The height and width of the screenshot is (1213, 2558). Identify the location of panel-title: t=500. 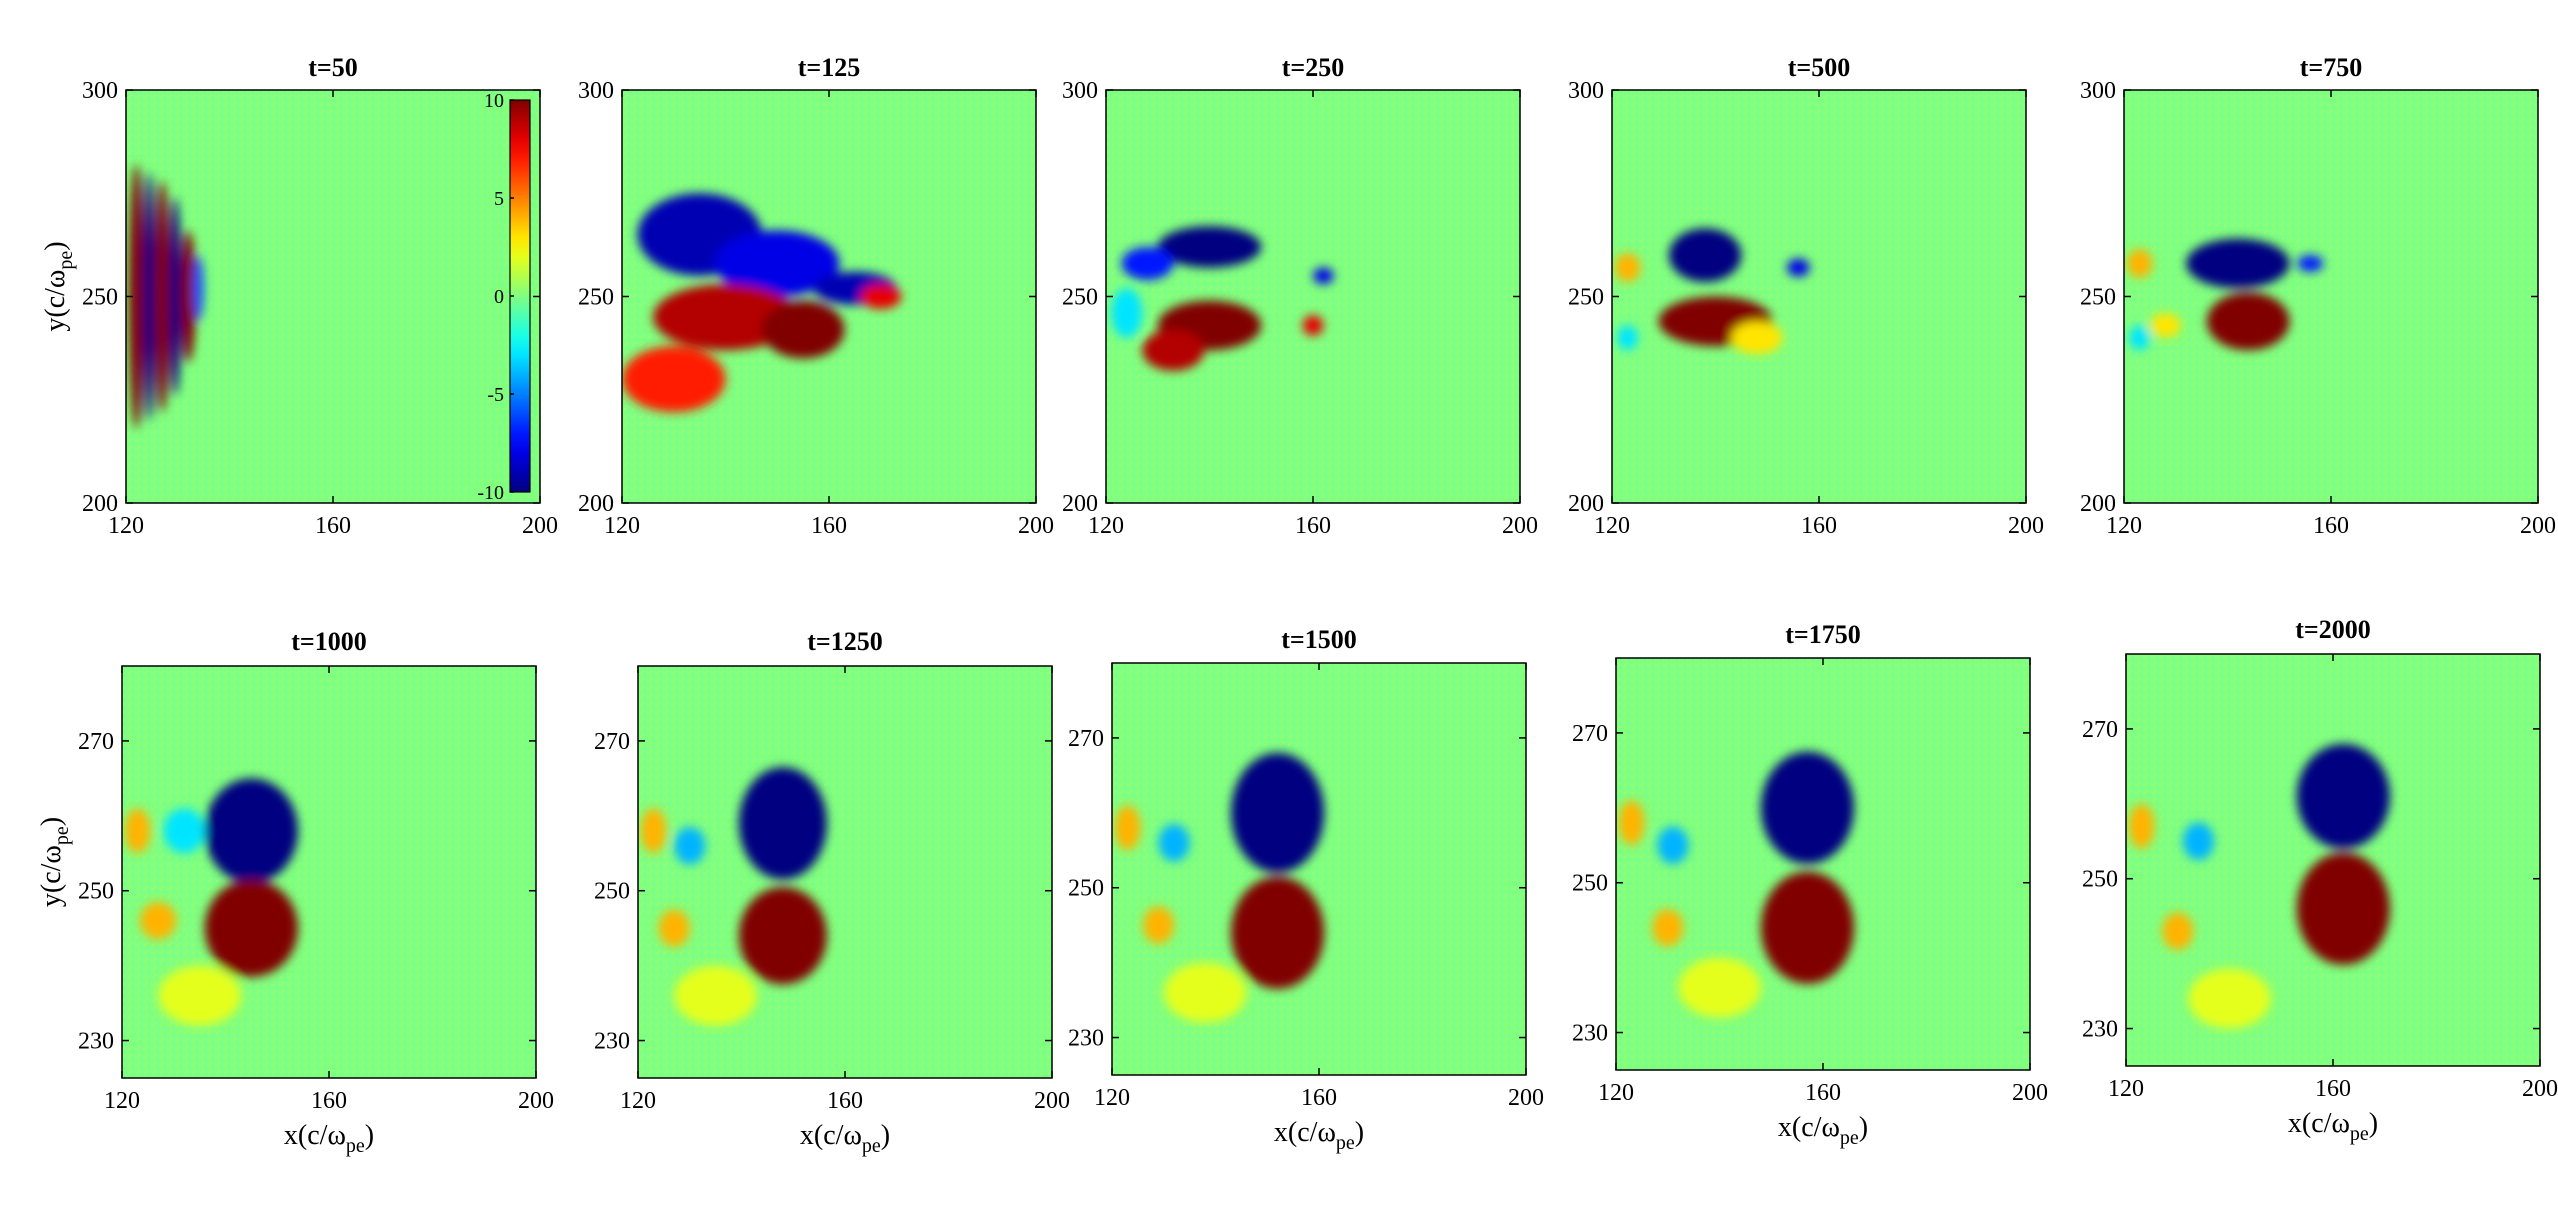
(1819, 67).